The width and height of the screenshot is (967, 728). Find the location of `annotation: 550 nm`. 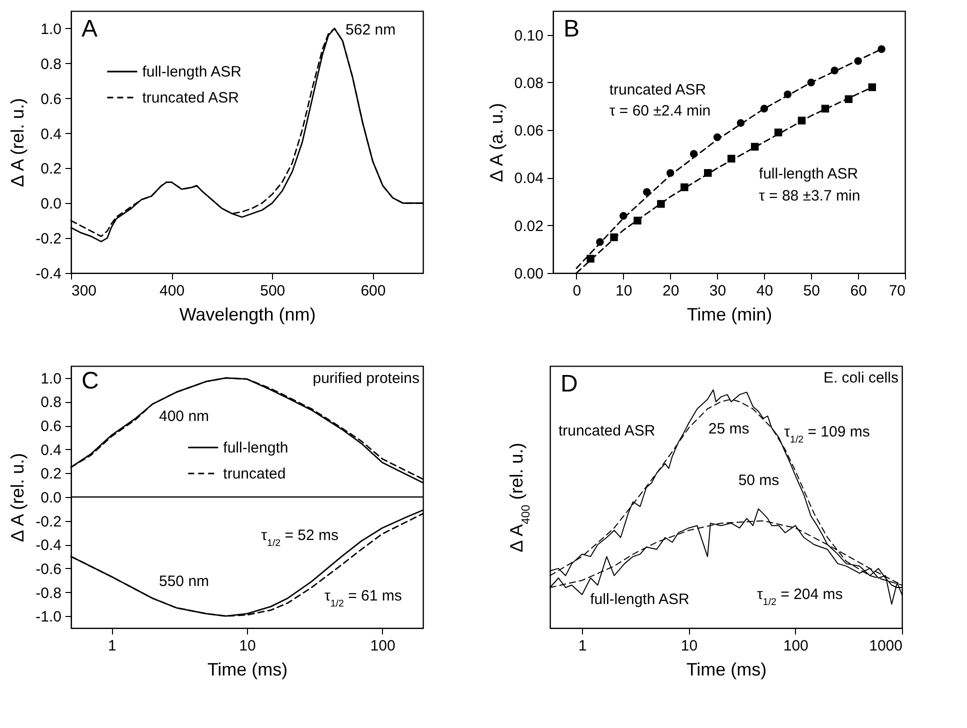

annotation: 550 nm is located at coordinates (184, 581).